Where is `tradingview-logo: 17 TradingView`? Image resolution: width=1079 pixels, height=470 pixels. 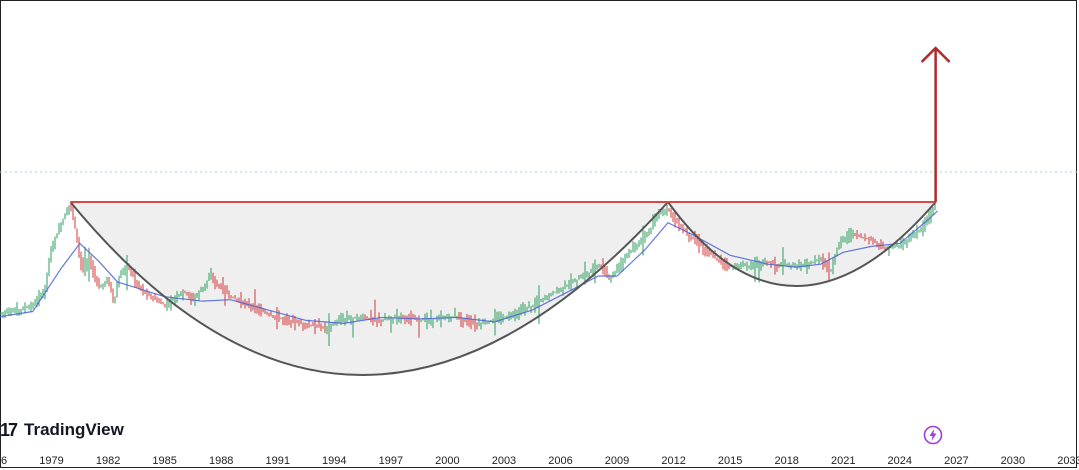
tradingview-logo: 17 TradingView is located at coordinates (62, 430).